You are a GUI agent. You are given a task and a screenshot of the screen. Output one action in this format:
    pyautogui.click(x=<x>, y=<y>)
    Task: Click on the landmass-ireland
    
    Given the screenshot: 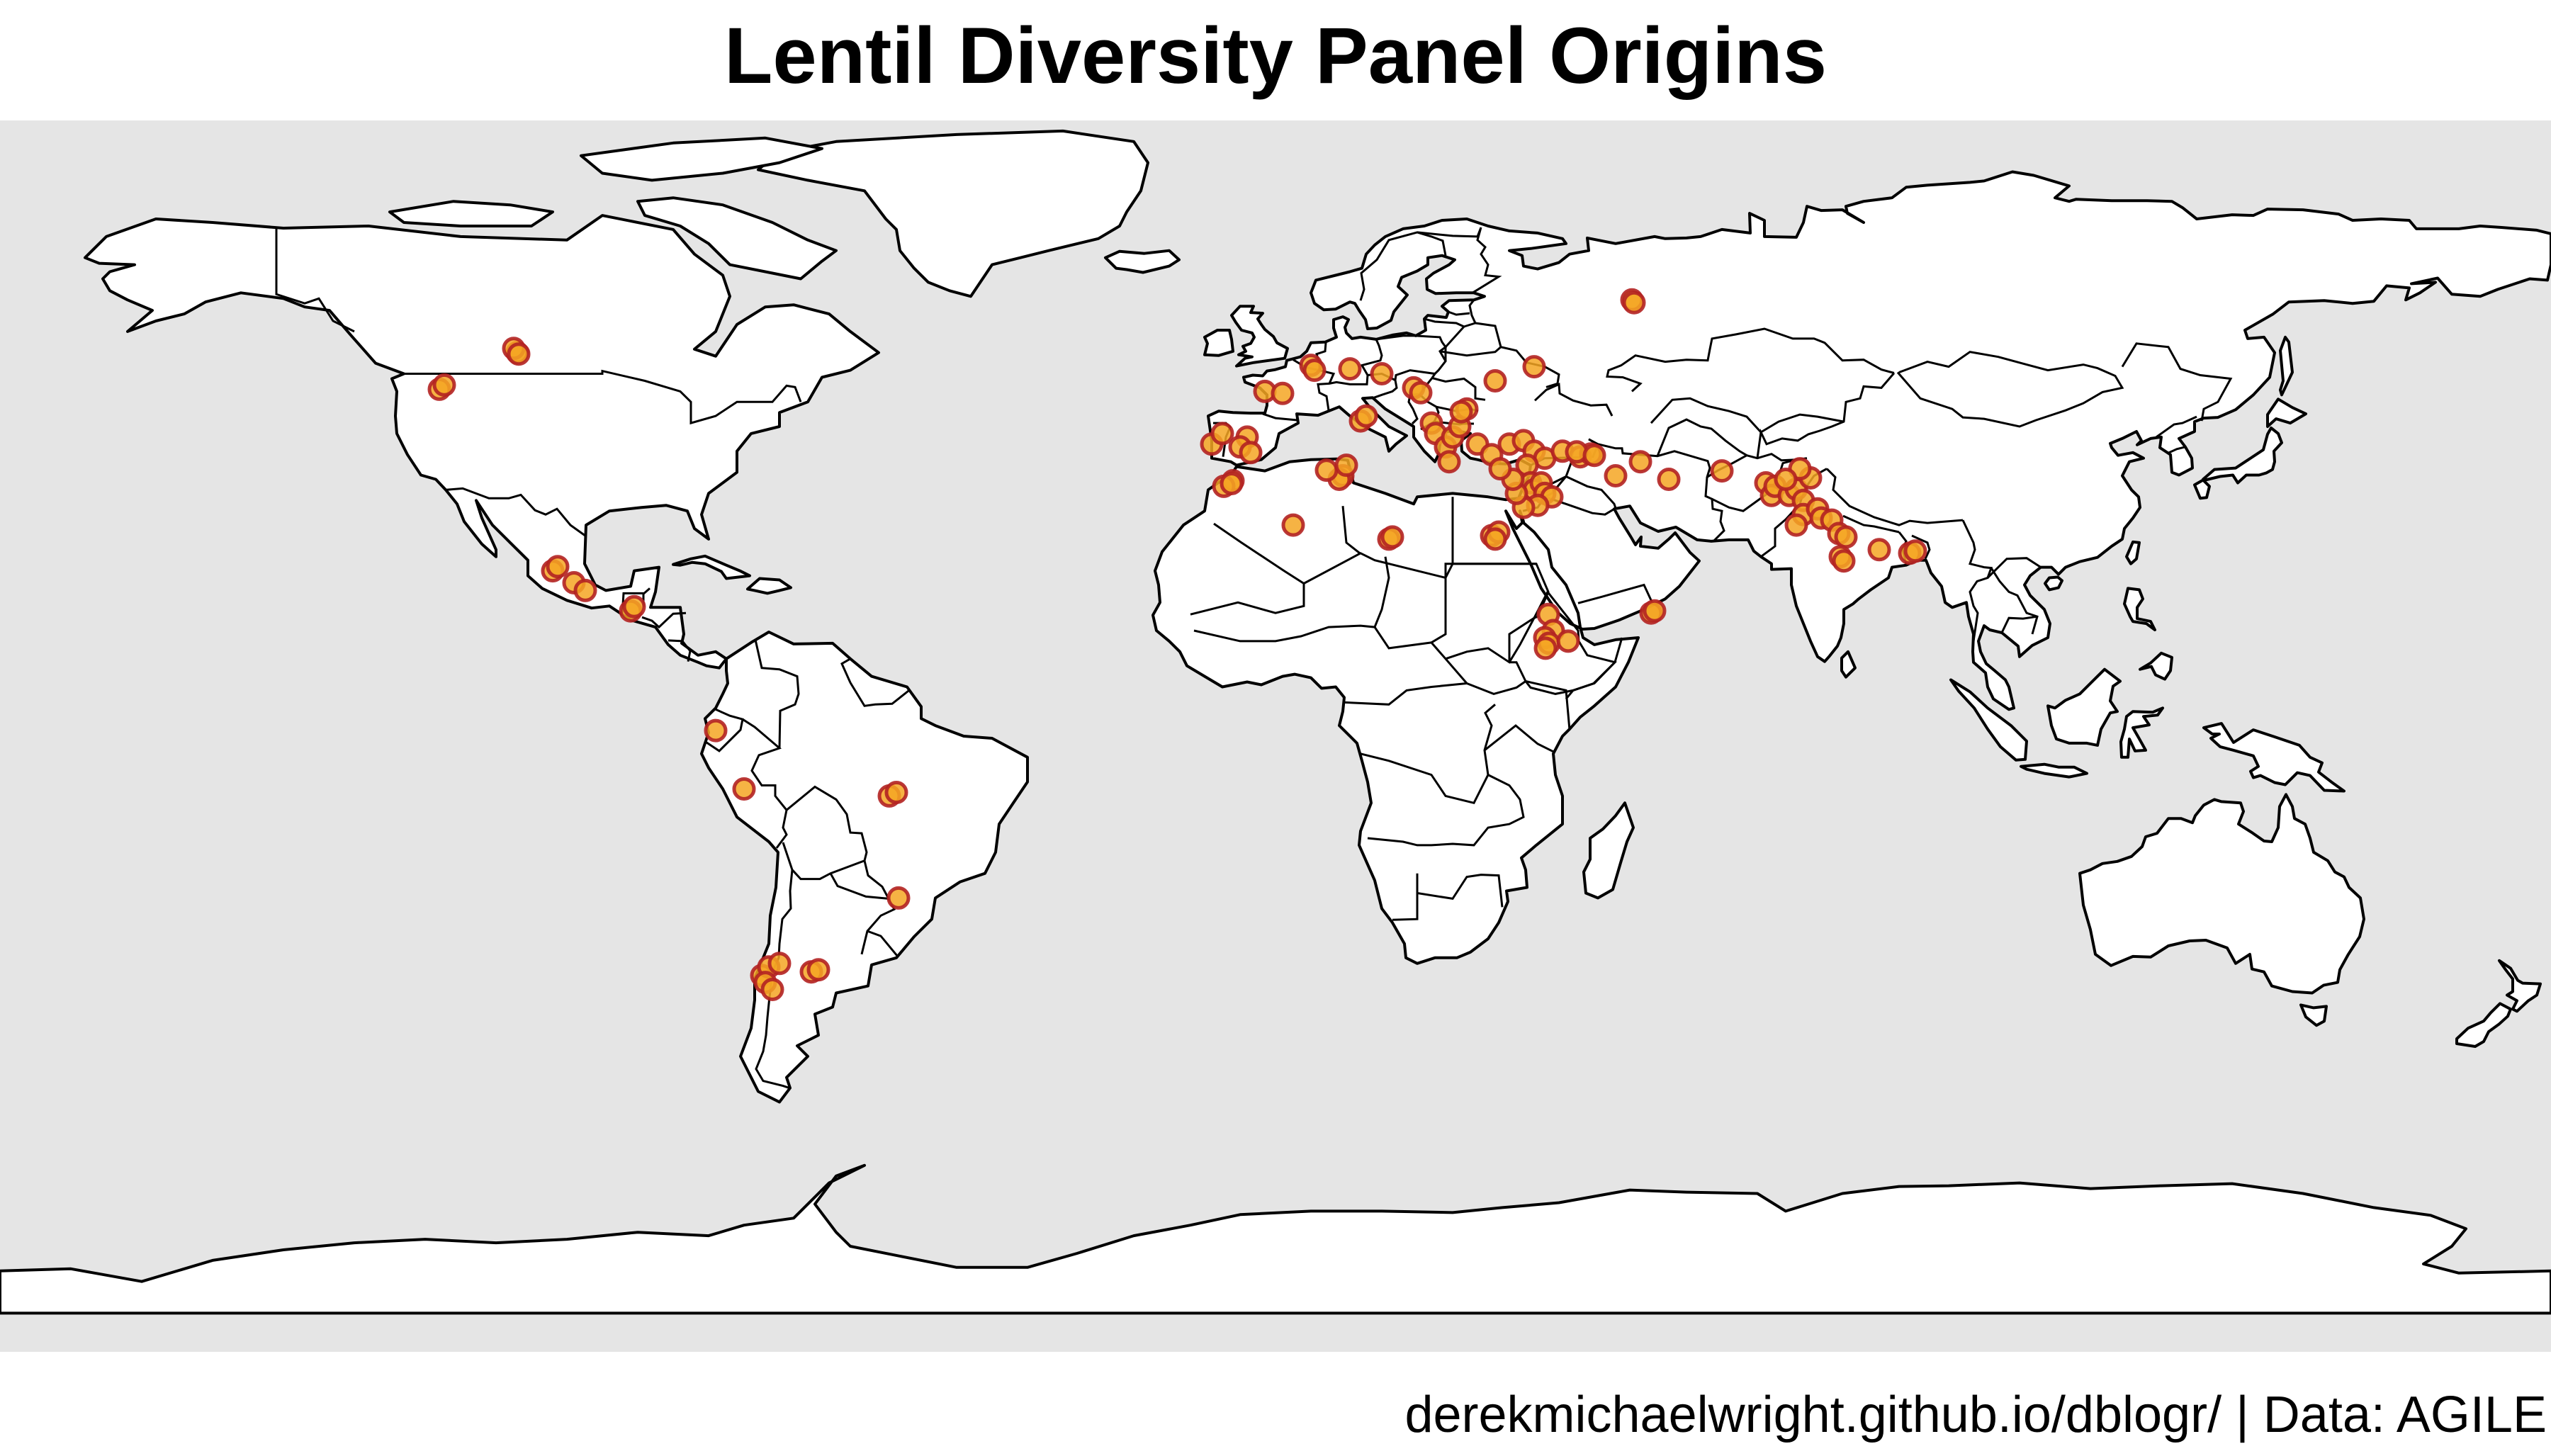 What is the action you would take?
    pyautogui.click(x=1218, y=343)
    